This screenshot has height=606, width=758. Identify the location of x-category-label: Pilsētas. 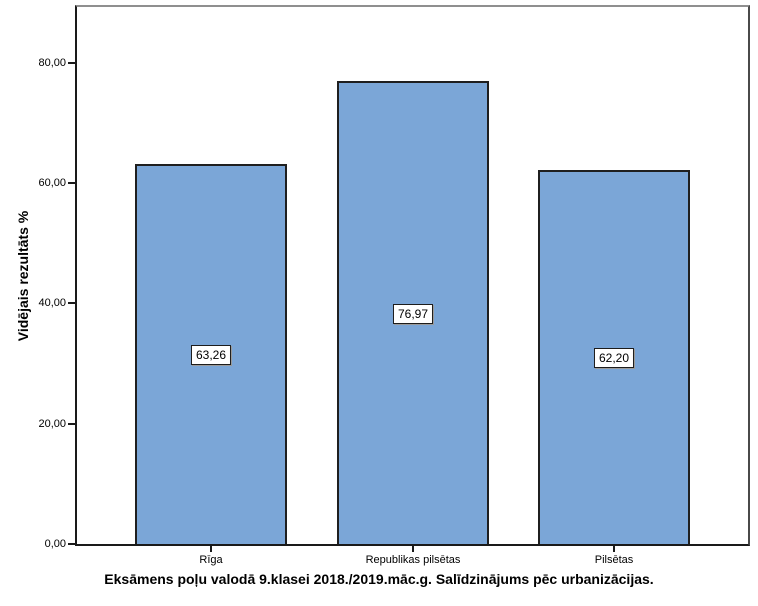
(614, 560).